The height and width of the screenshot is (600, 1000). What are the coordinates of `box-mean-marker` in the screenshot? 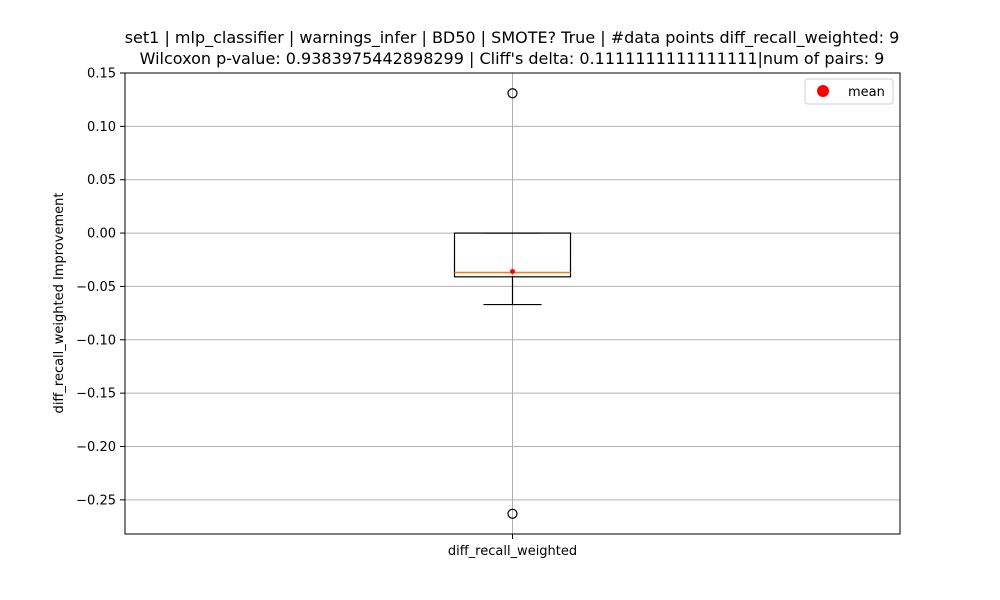 It's located at (512, 271).